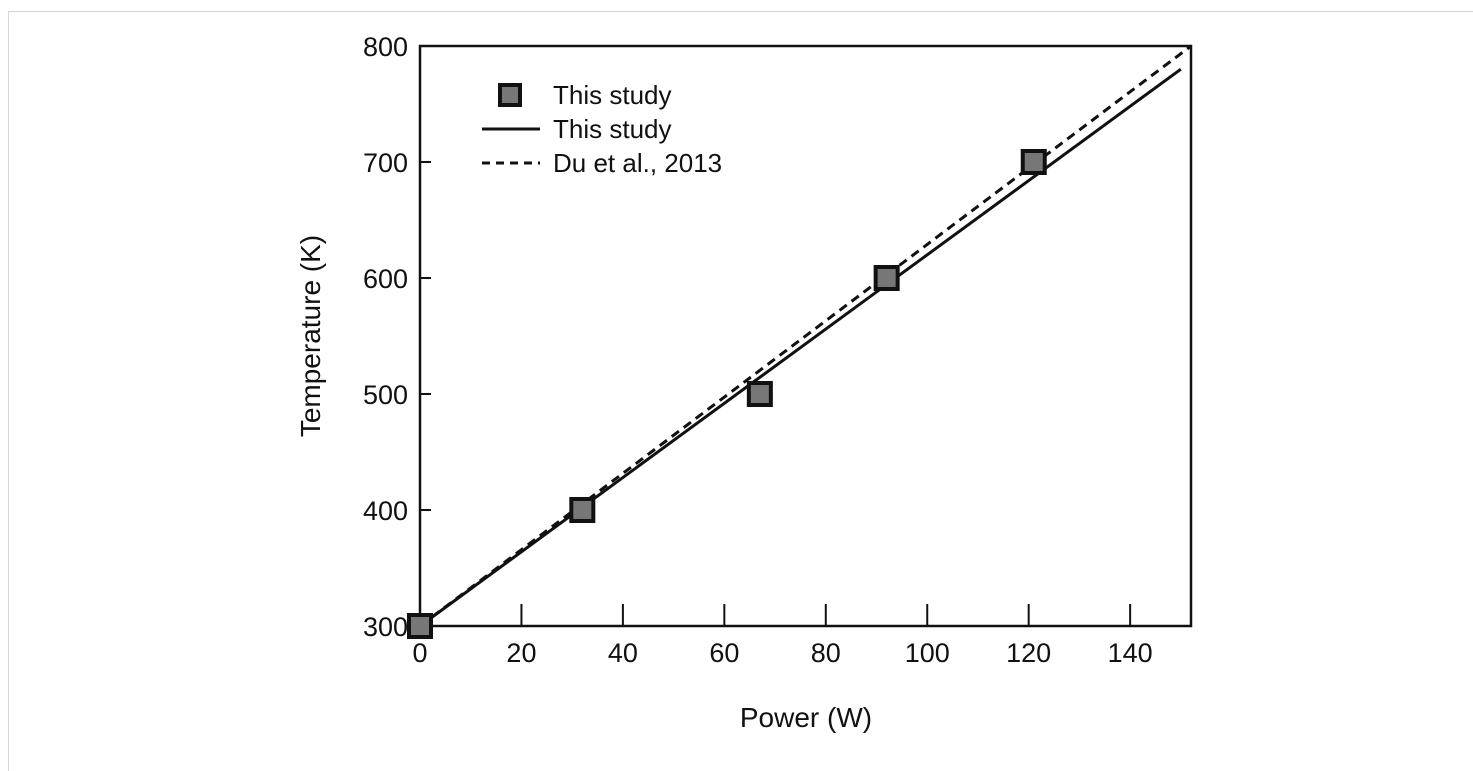  What do you see at coordinates (385, 511) in the screenshot?
I see `y-tick-label: 400` at bounding box center [385, 511].